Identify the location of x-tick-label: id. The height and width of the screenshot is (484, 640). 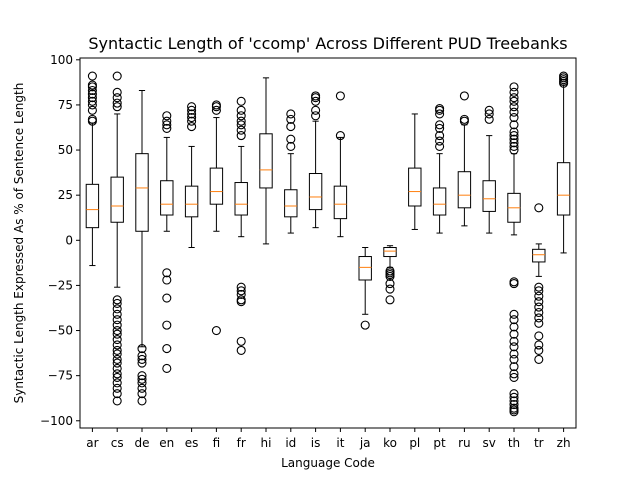
(290, 443).